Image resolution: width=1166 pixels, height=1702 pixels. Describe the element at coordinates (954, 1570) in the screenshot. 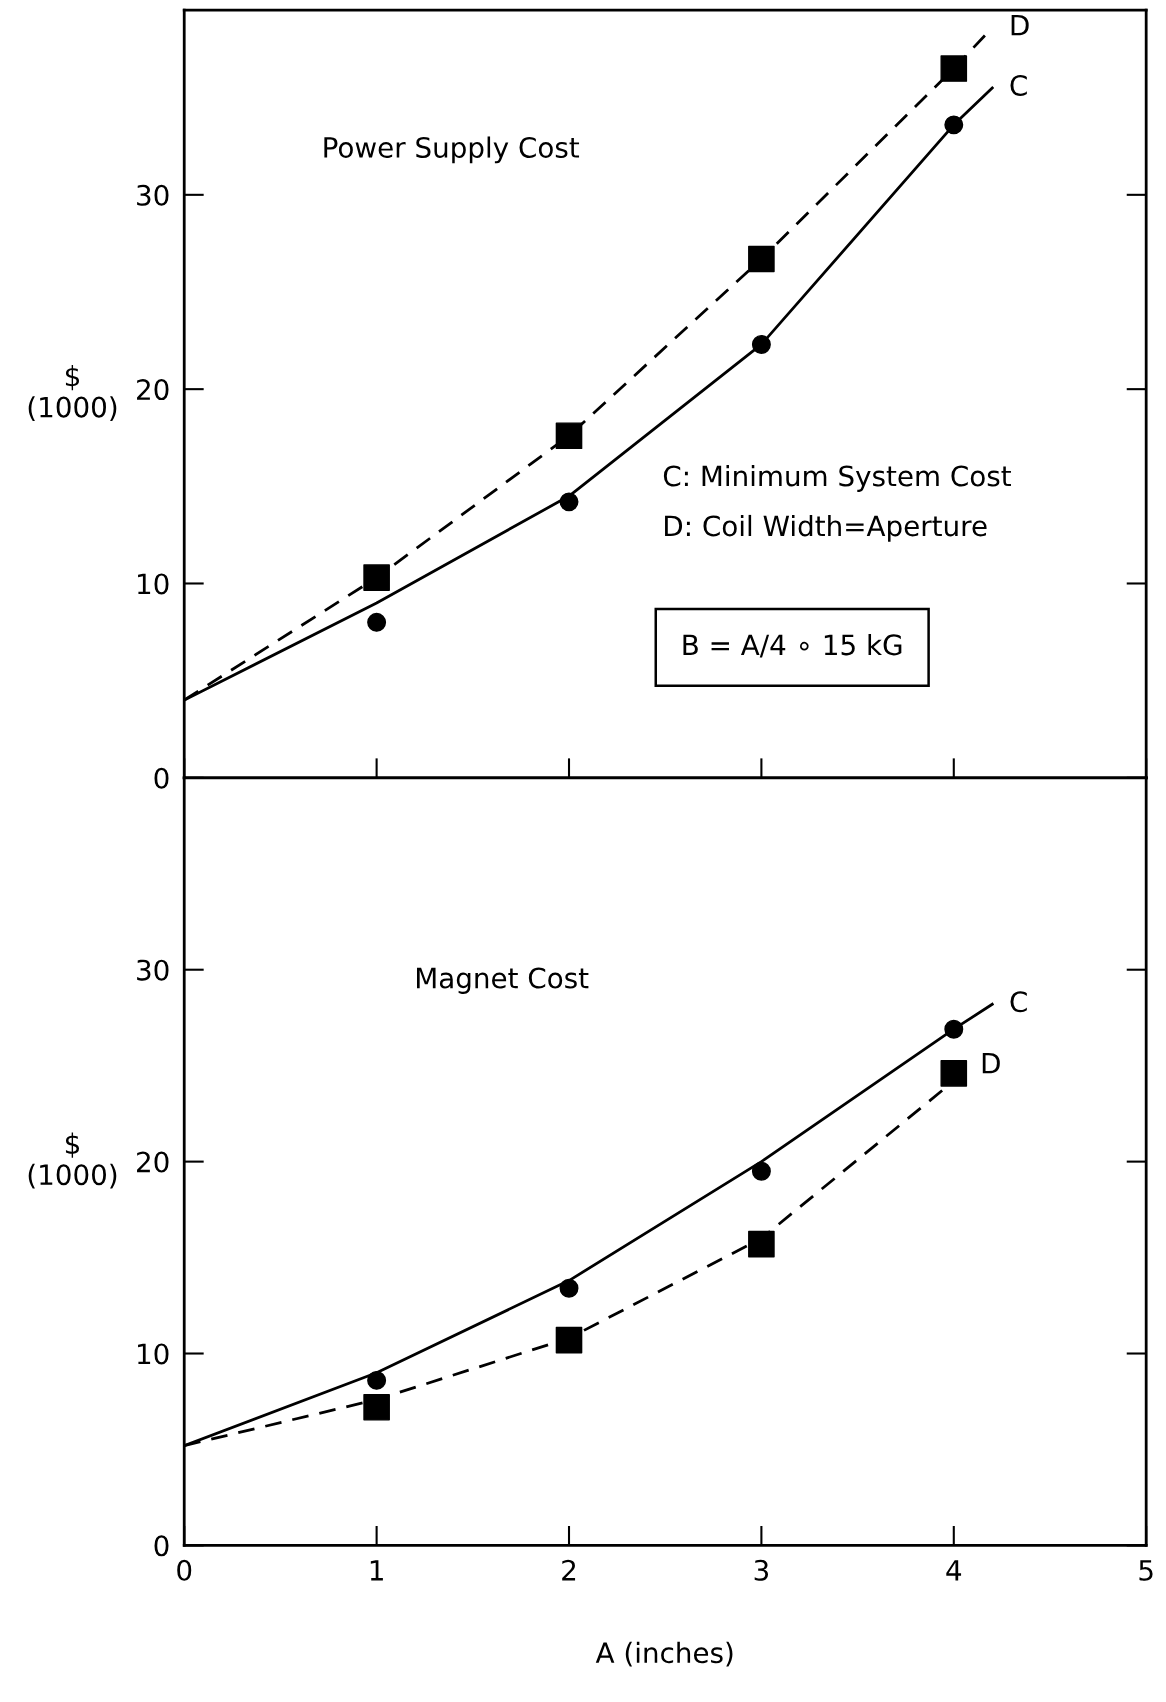

I see `x-tick-label: 4` at that location.